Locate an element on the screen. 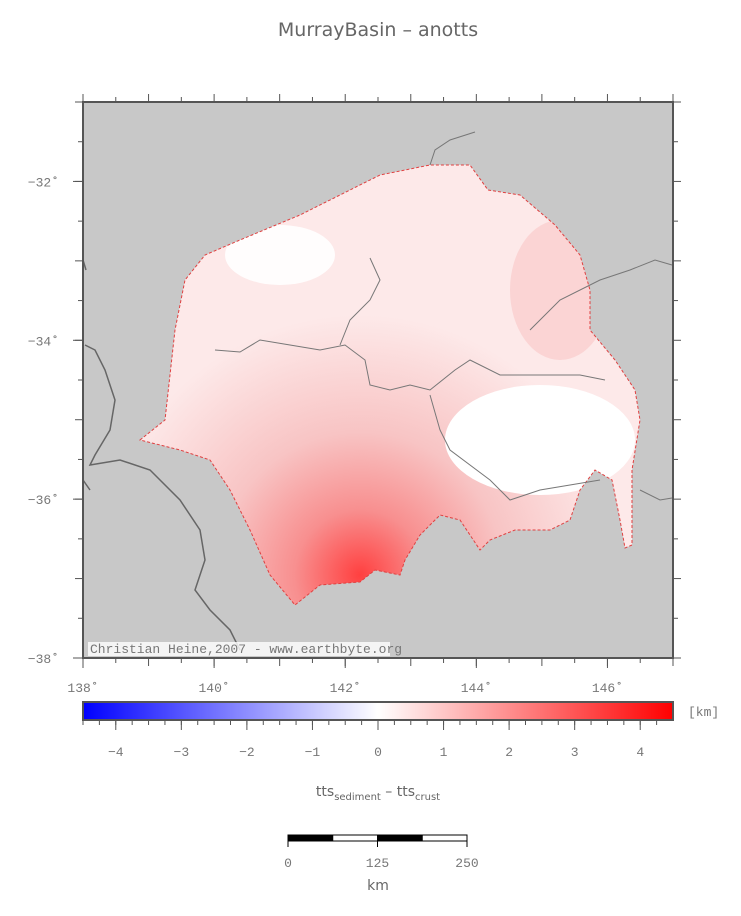 This screenshot has height=916, width=741. scalebar-unit: km is located at coordinates (378, 886).